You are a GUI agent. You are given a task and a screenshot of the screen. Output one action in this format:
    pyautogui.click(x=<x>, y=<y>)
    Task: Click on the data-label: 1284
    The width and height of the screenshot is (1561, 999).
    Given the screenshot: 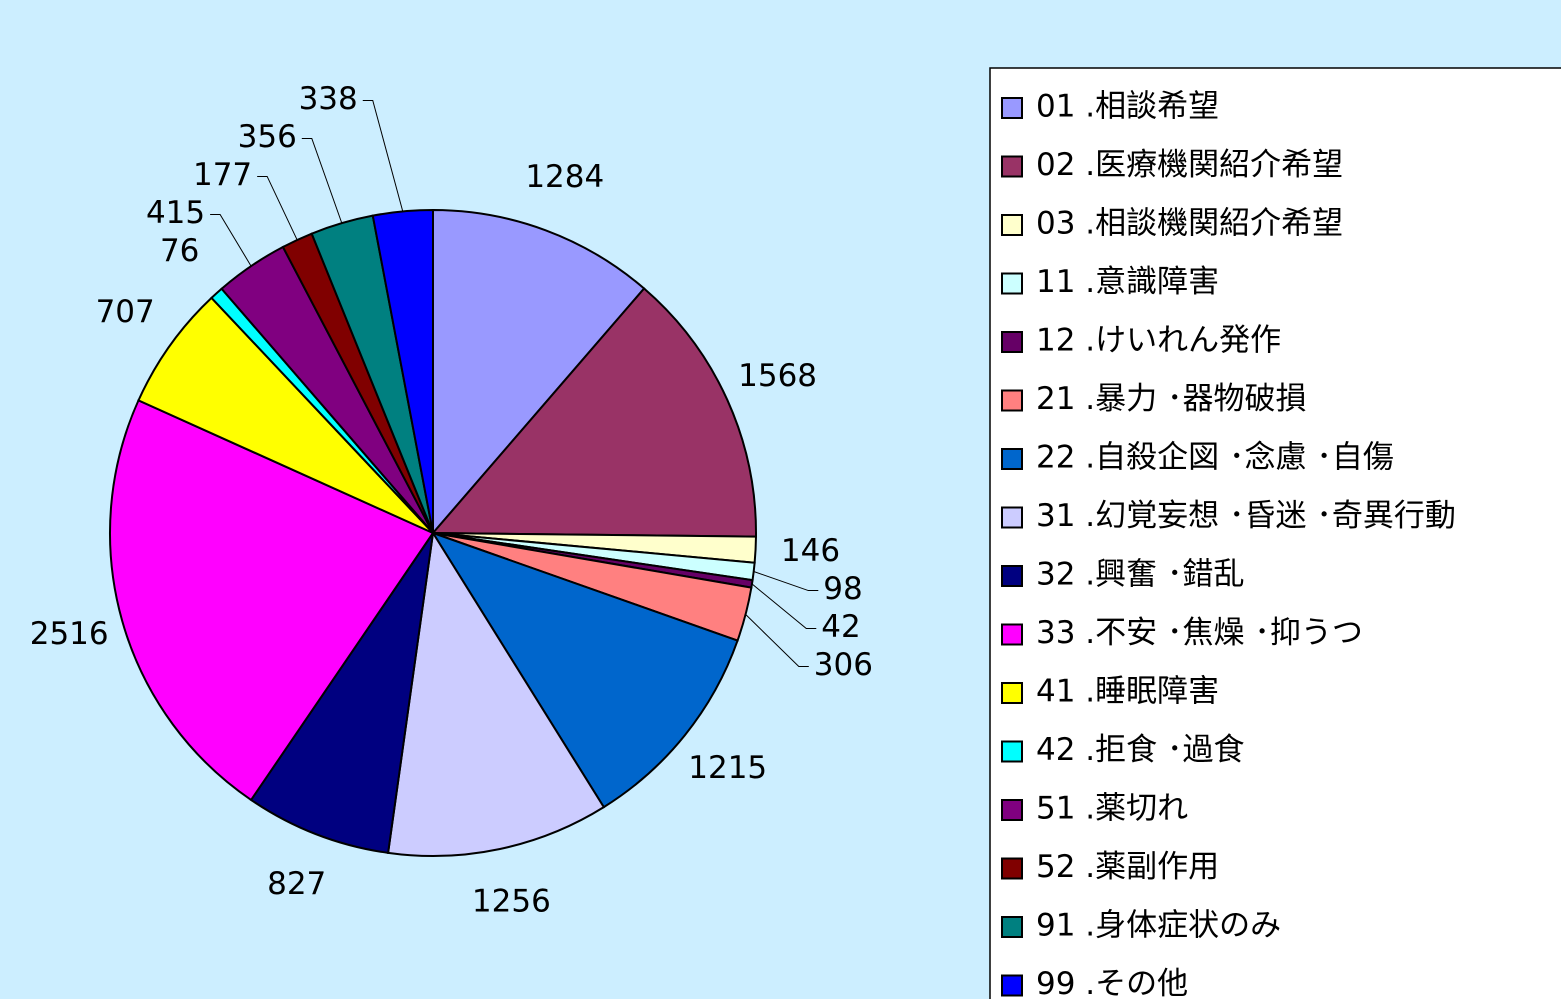 What is the action you would take?
    pyautogui.click(x=564, y=177)
    